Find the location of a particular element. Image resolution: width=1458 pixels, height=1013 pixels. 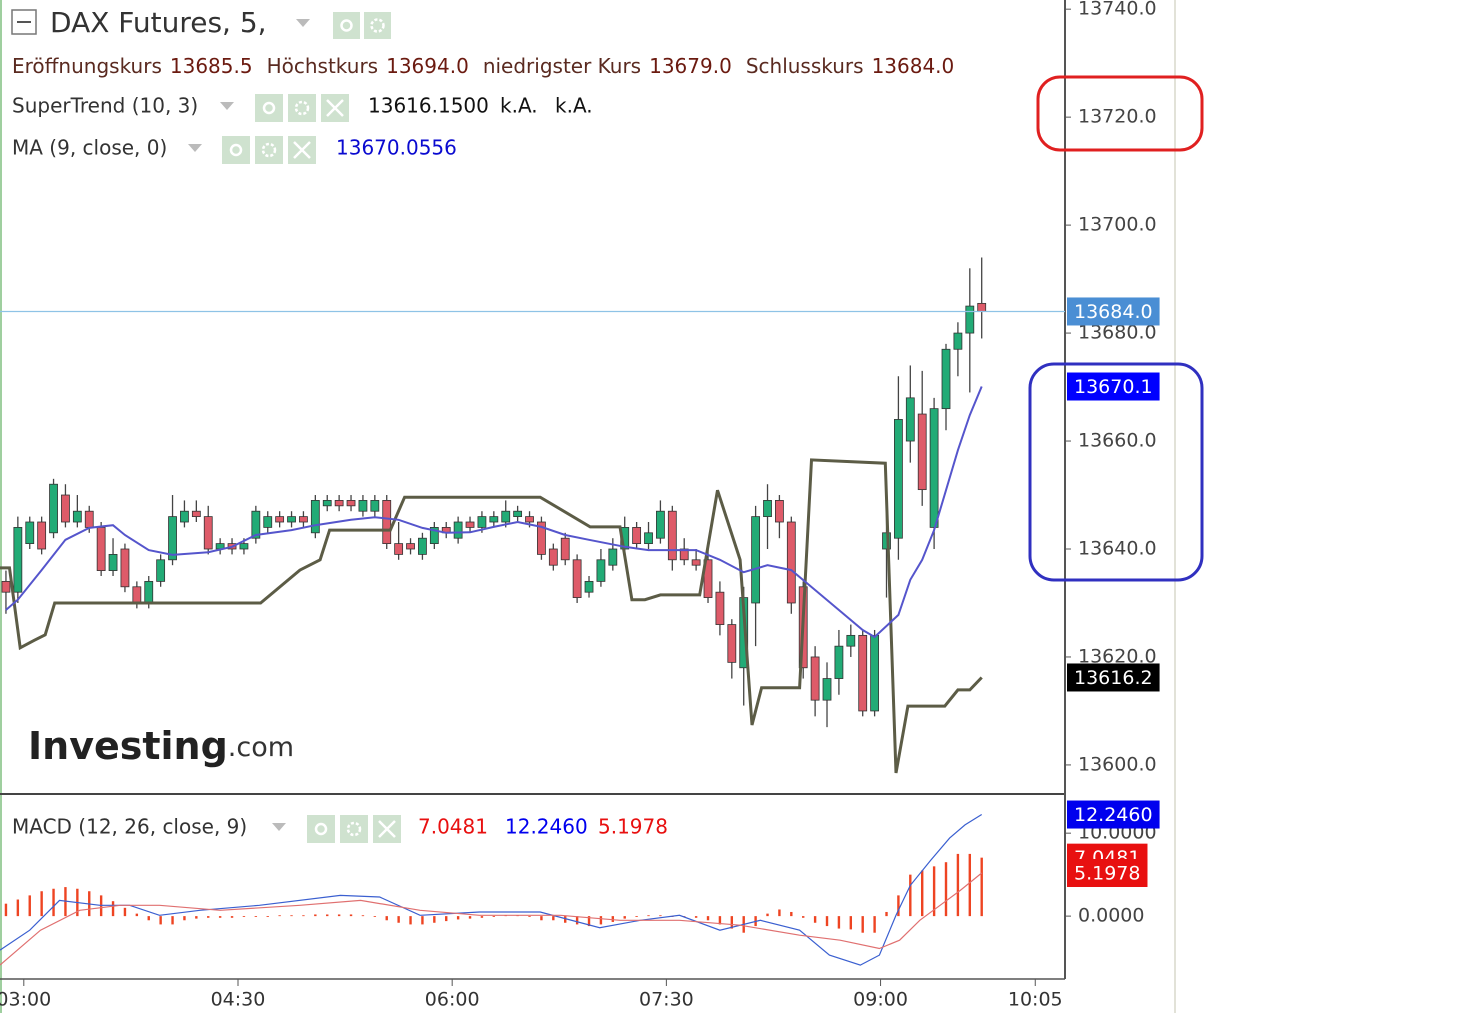

y-tick-label: 13740.0 is located at coordinates (1117, 10).